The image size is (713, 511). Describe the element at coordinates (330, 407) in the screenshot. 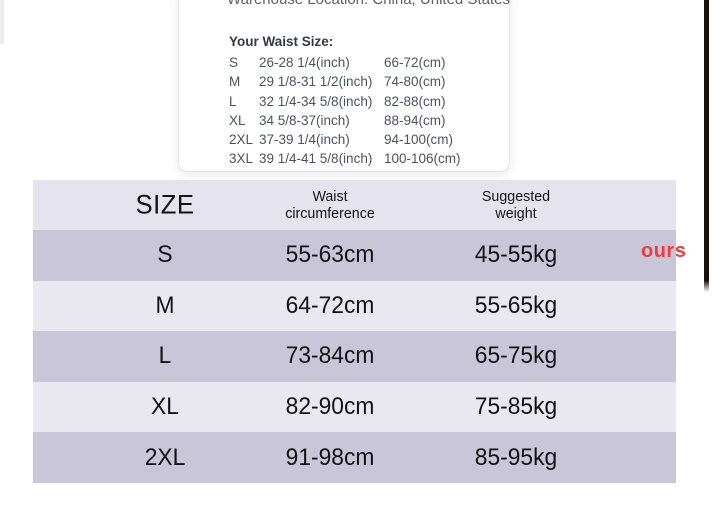

I see `waist-cell: 82-90cm` at that location.